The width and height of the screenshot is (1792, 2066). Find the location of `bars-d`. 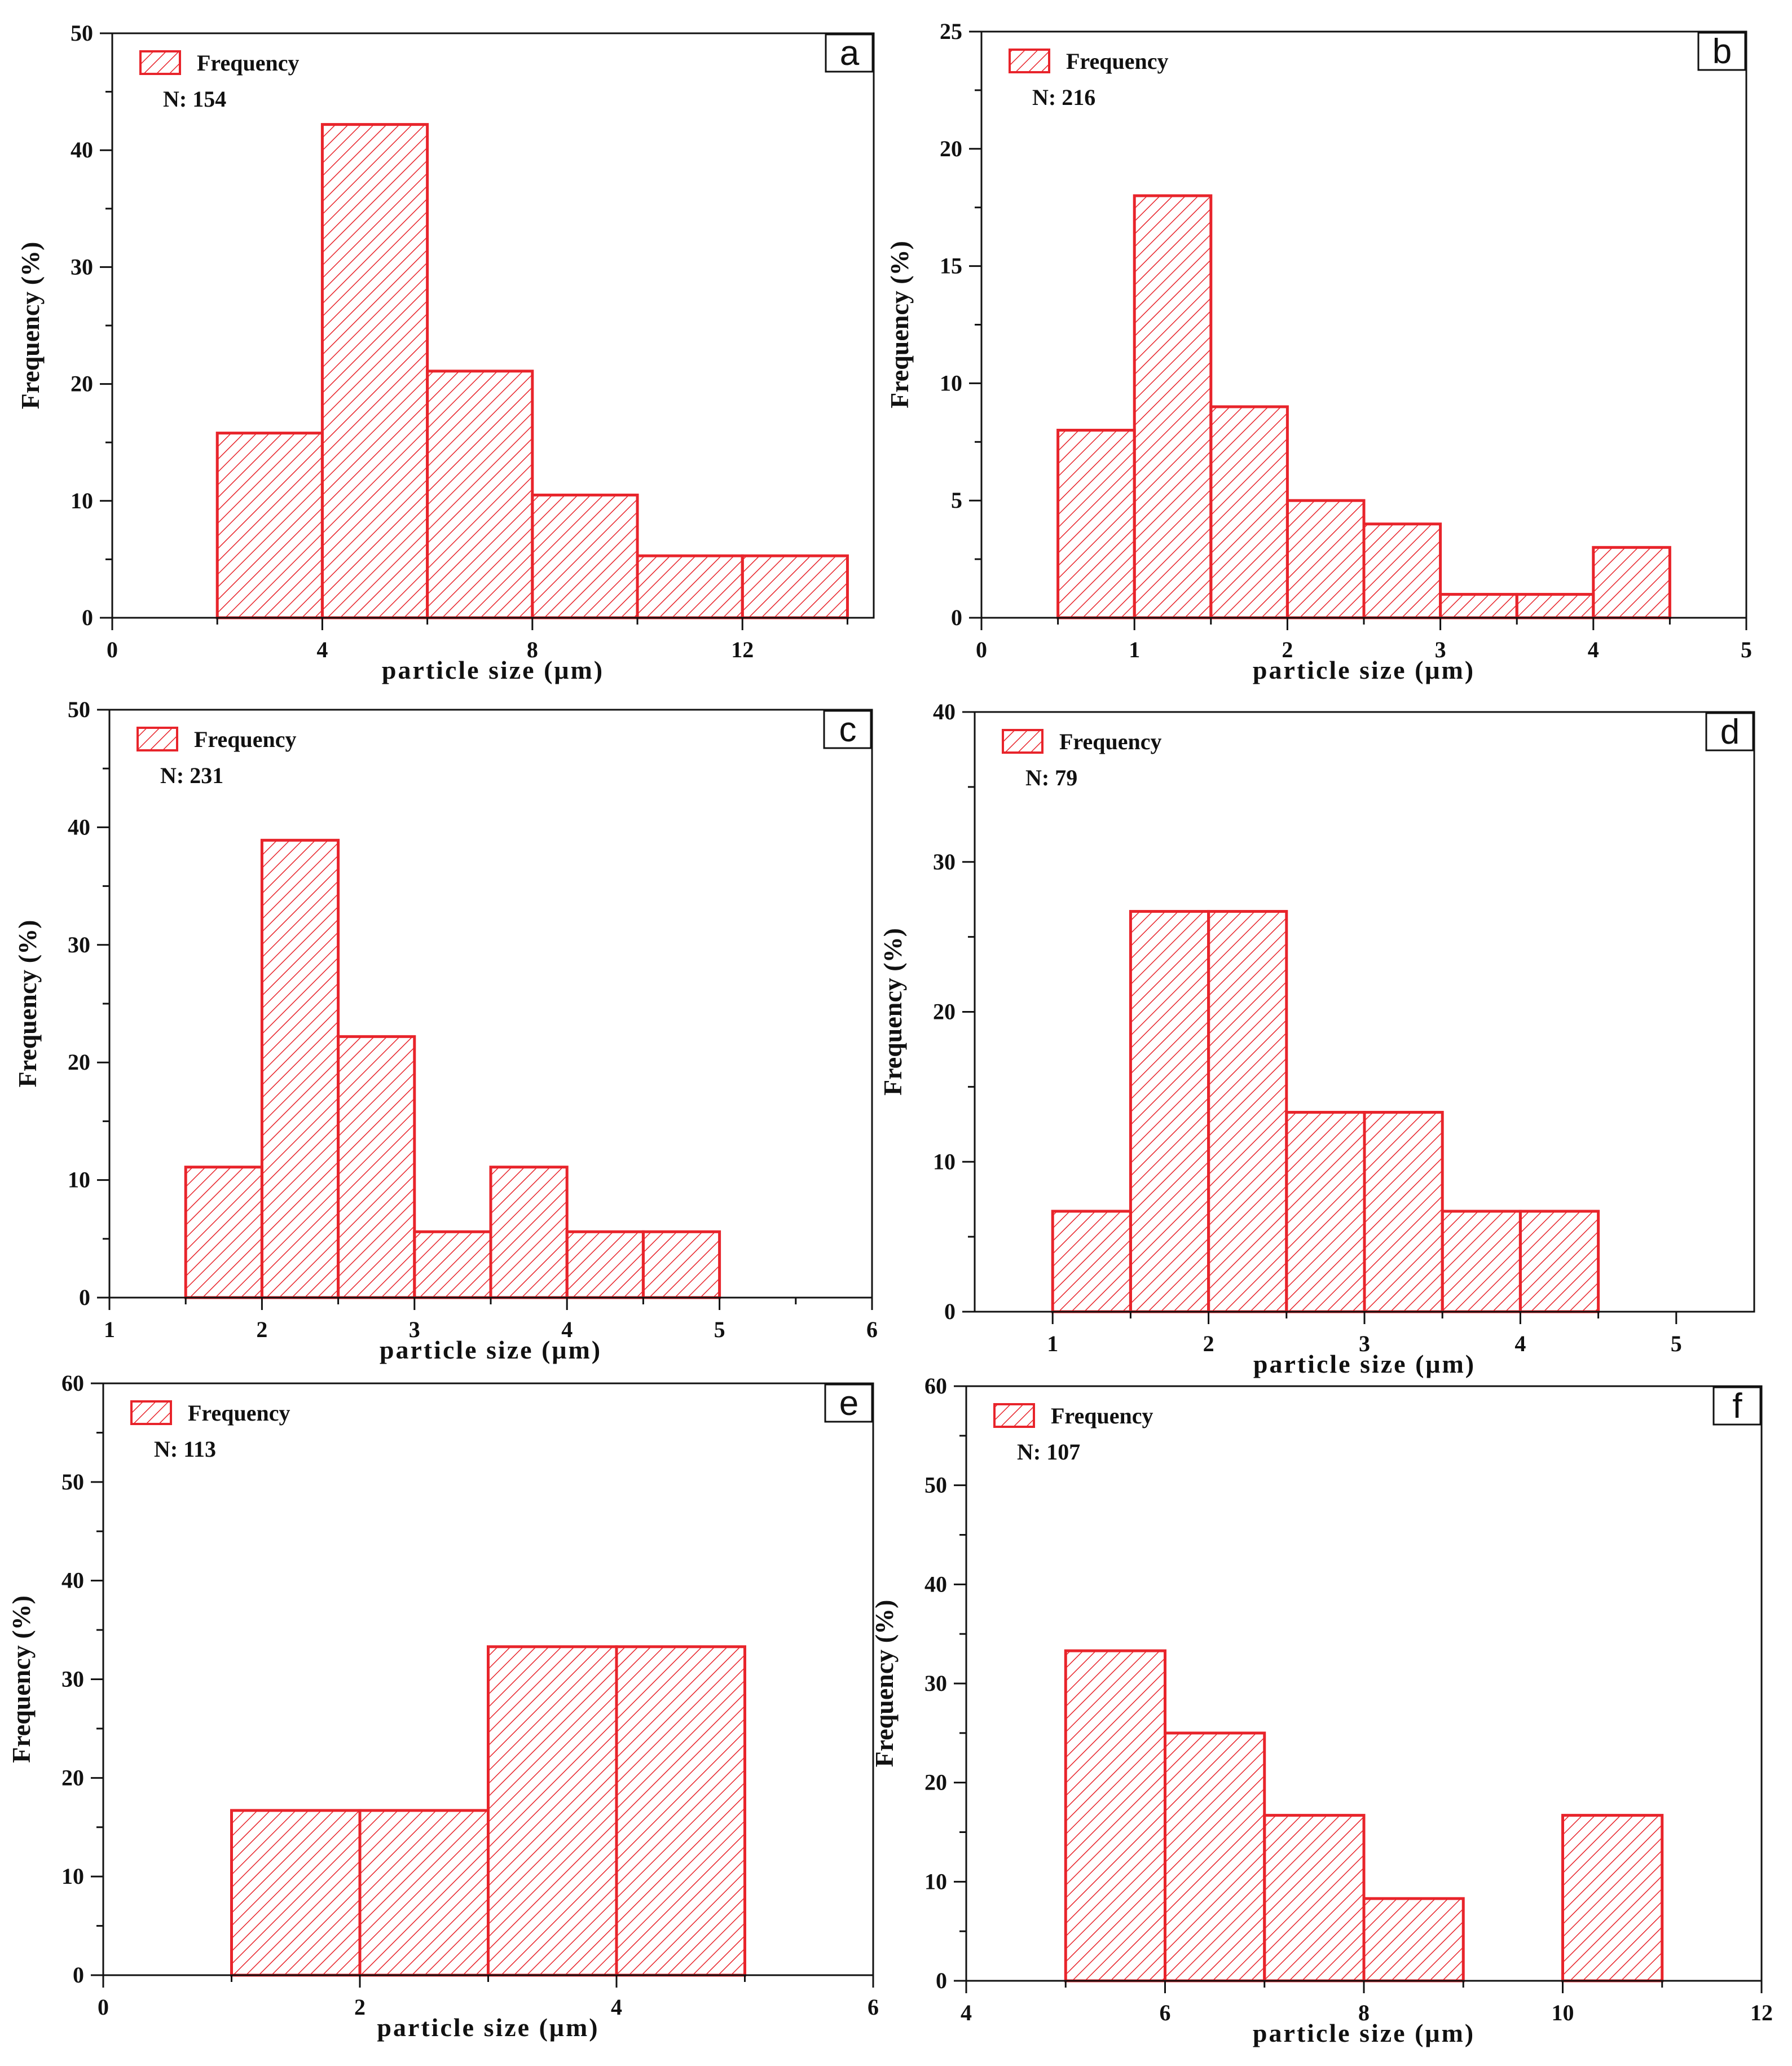

bars-d is located at coordinates (1325, 1111).